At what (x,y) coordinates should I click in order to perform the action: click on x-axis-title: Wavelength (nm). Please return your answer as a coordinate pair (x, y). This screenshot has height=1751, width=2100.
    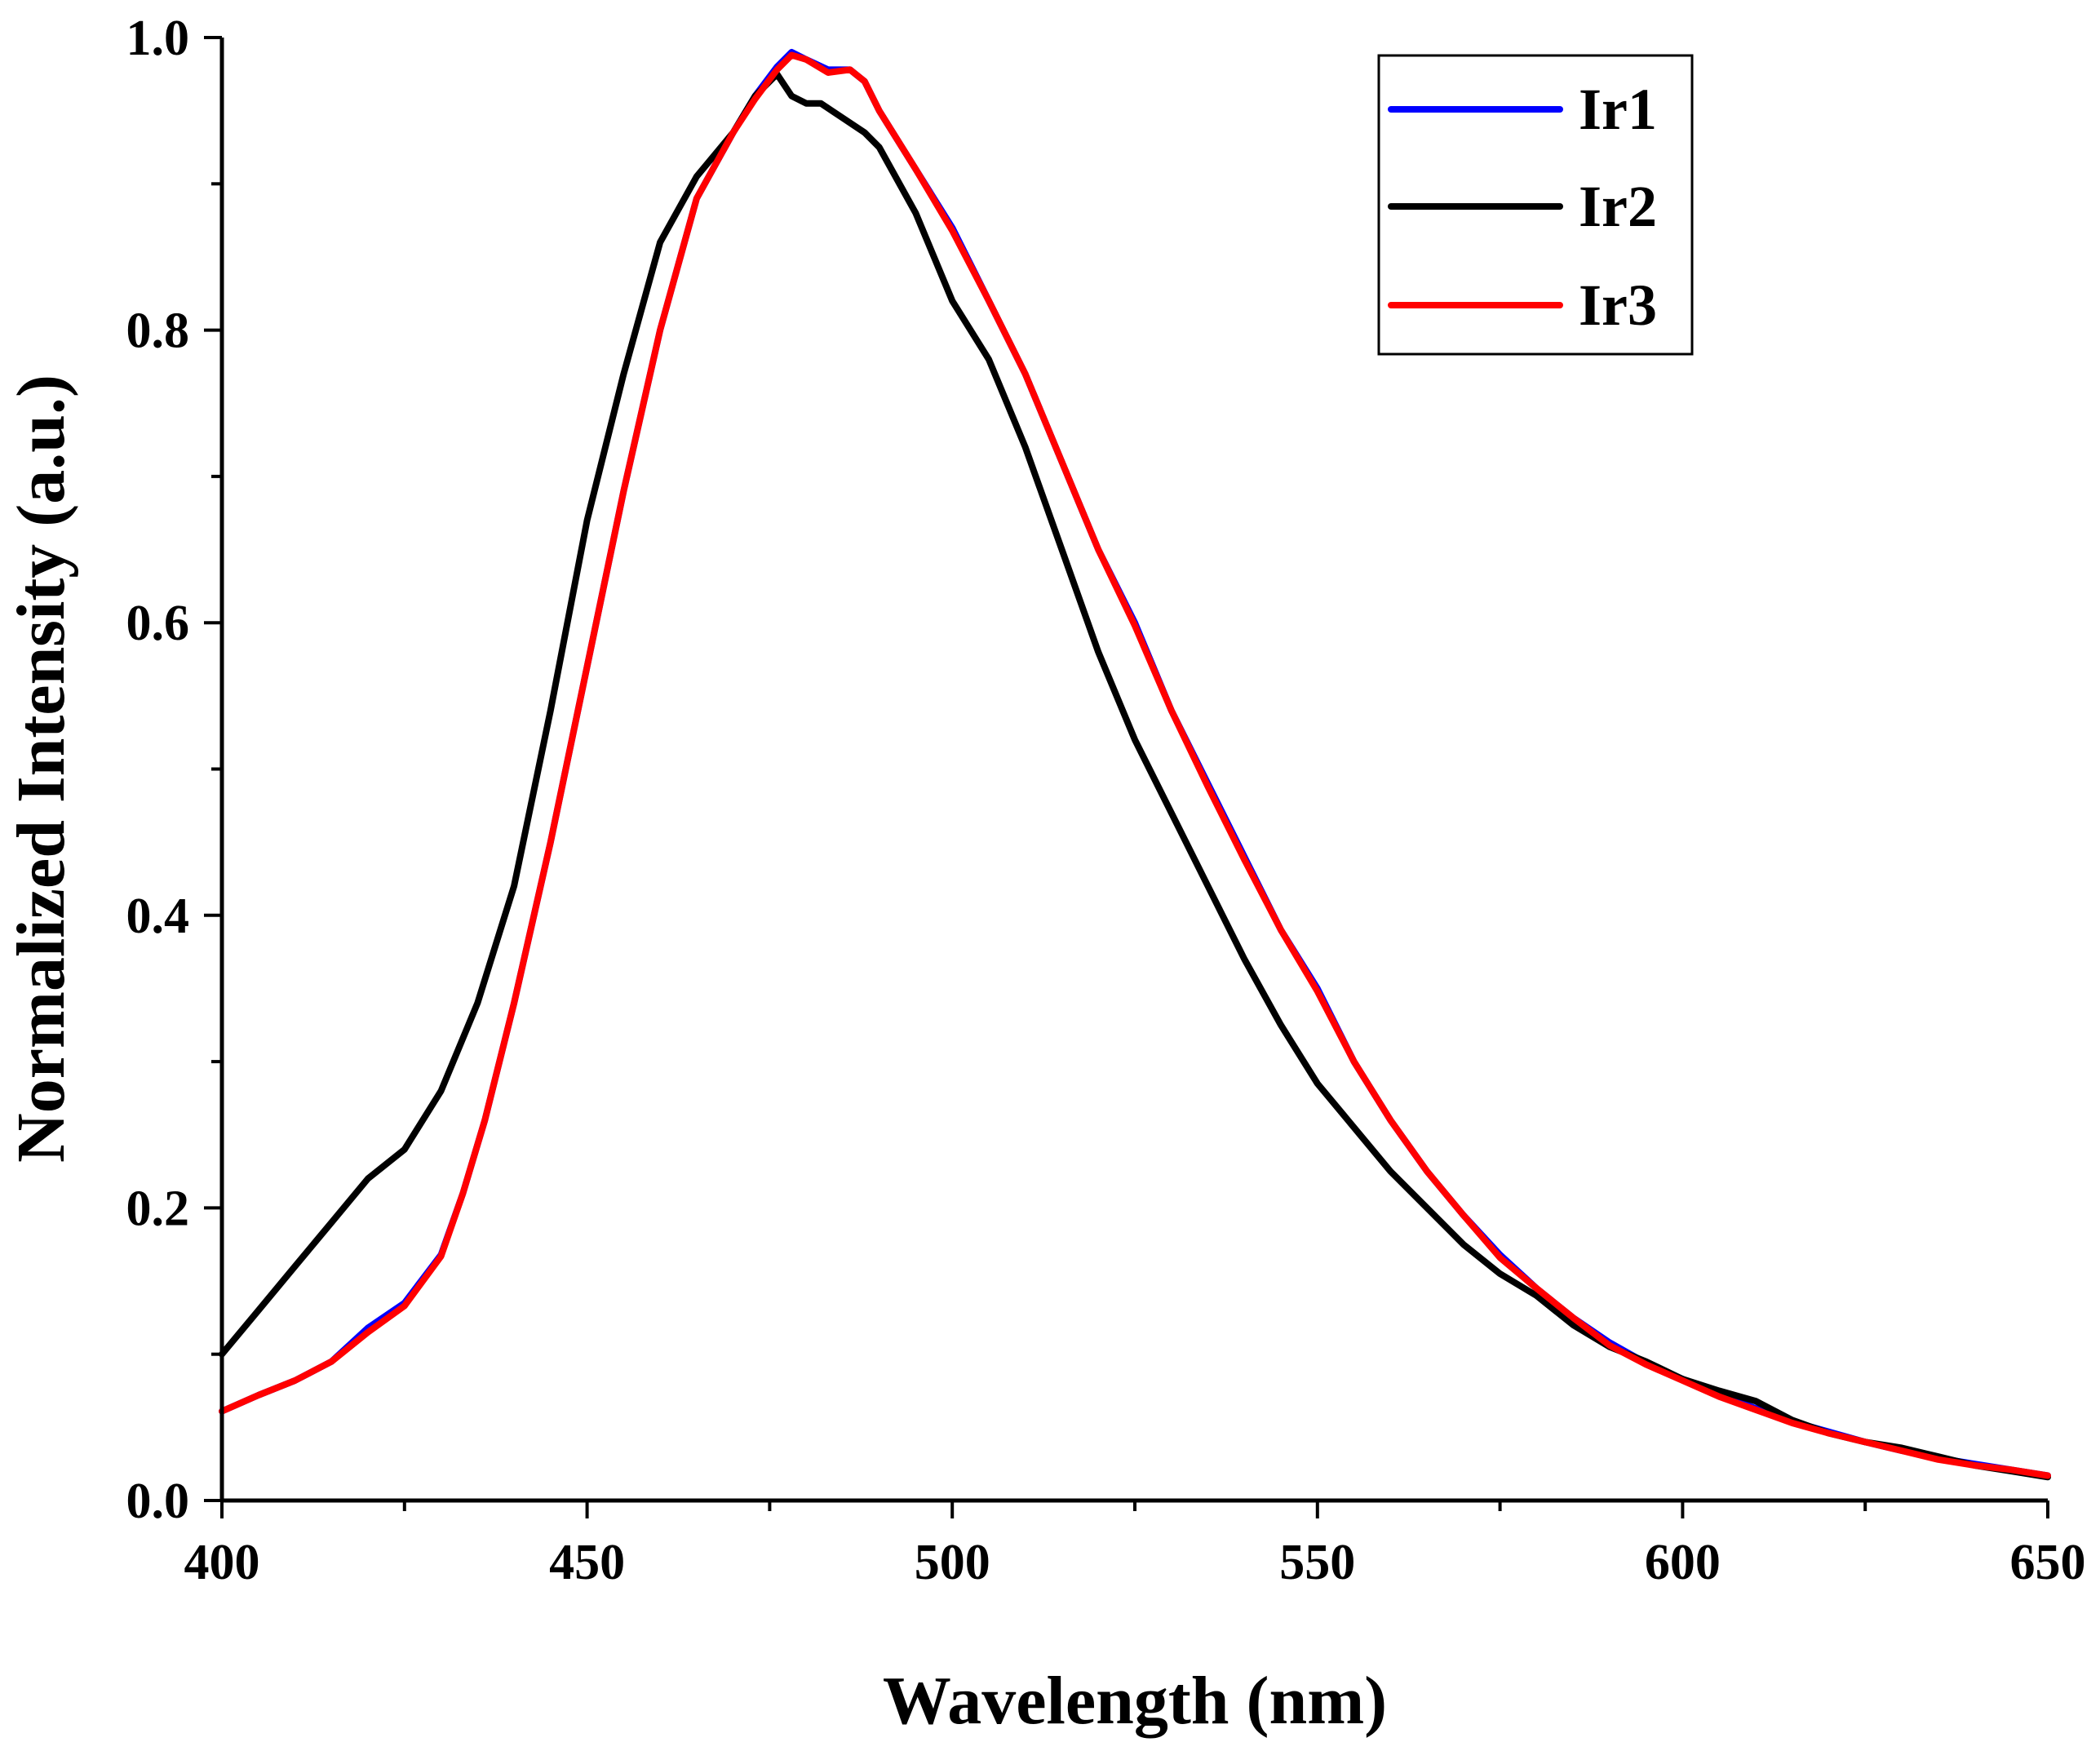
    Looking at the image, I should click on (1135, 1701).